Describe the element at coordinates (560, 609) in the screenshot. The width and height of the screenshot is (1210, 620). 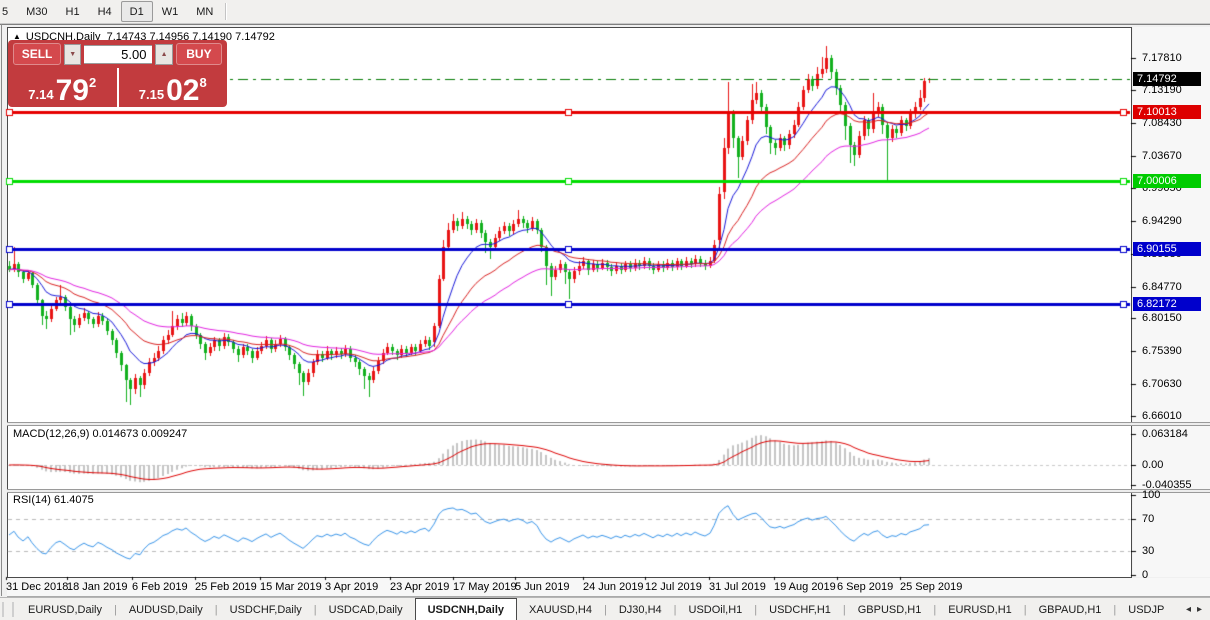
I see `tab-xauusd-h4: XAUUSD,H4` at that location.